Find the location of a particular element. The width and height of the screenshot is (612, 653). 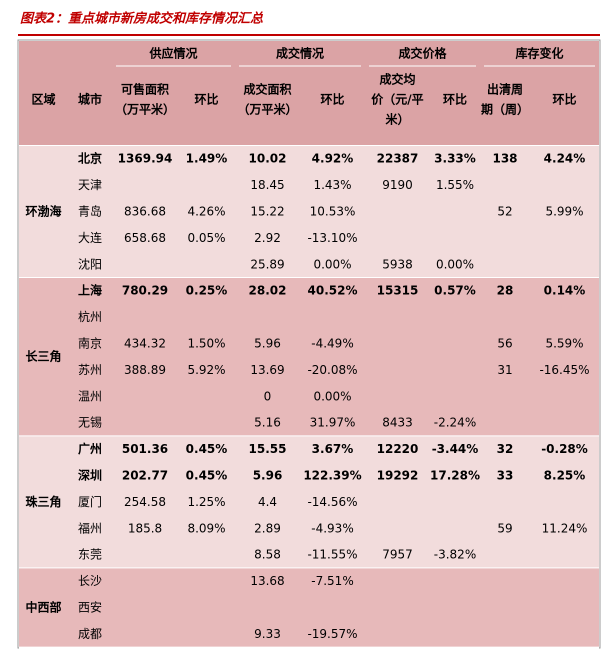

cell: 0.25% is located at coordinates (207, 291).